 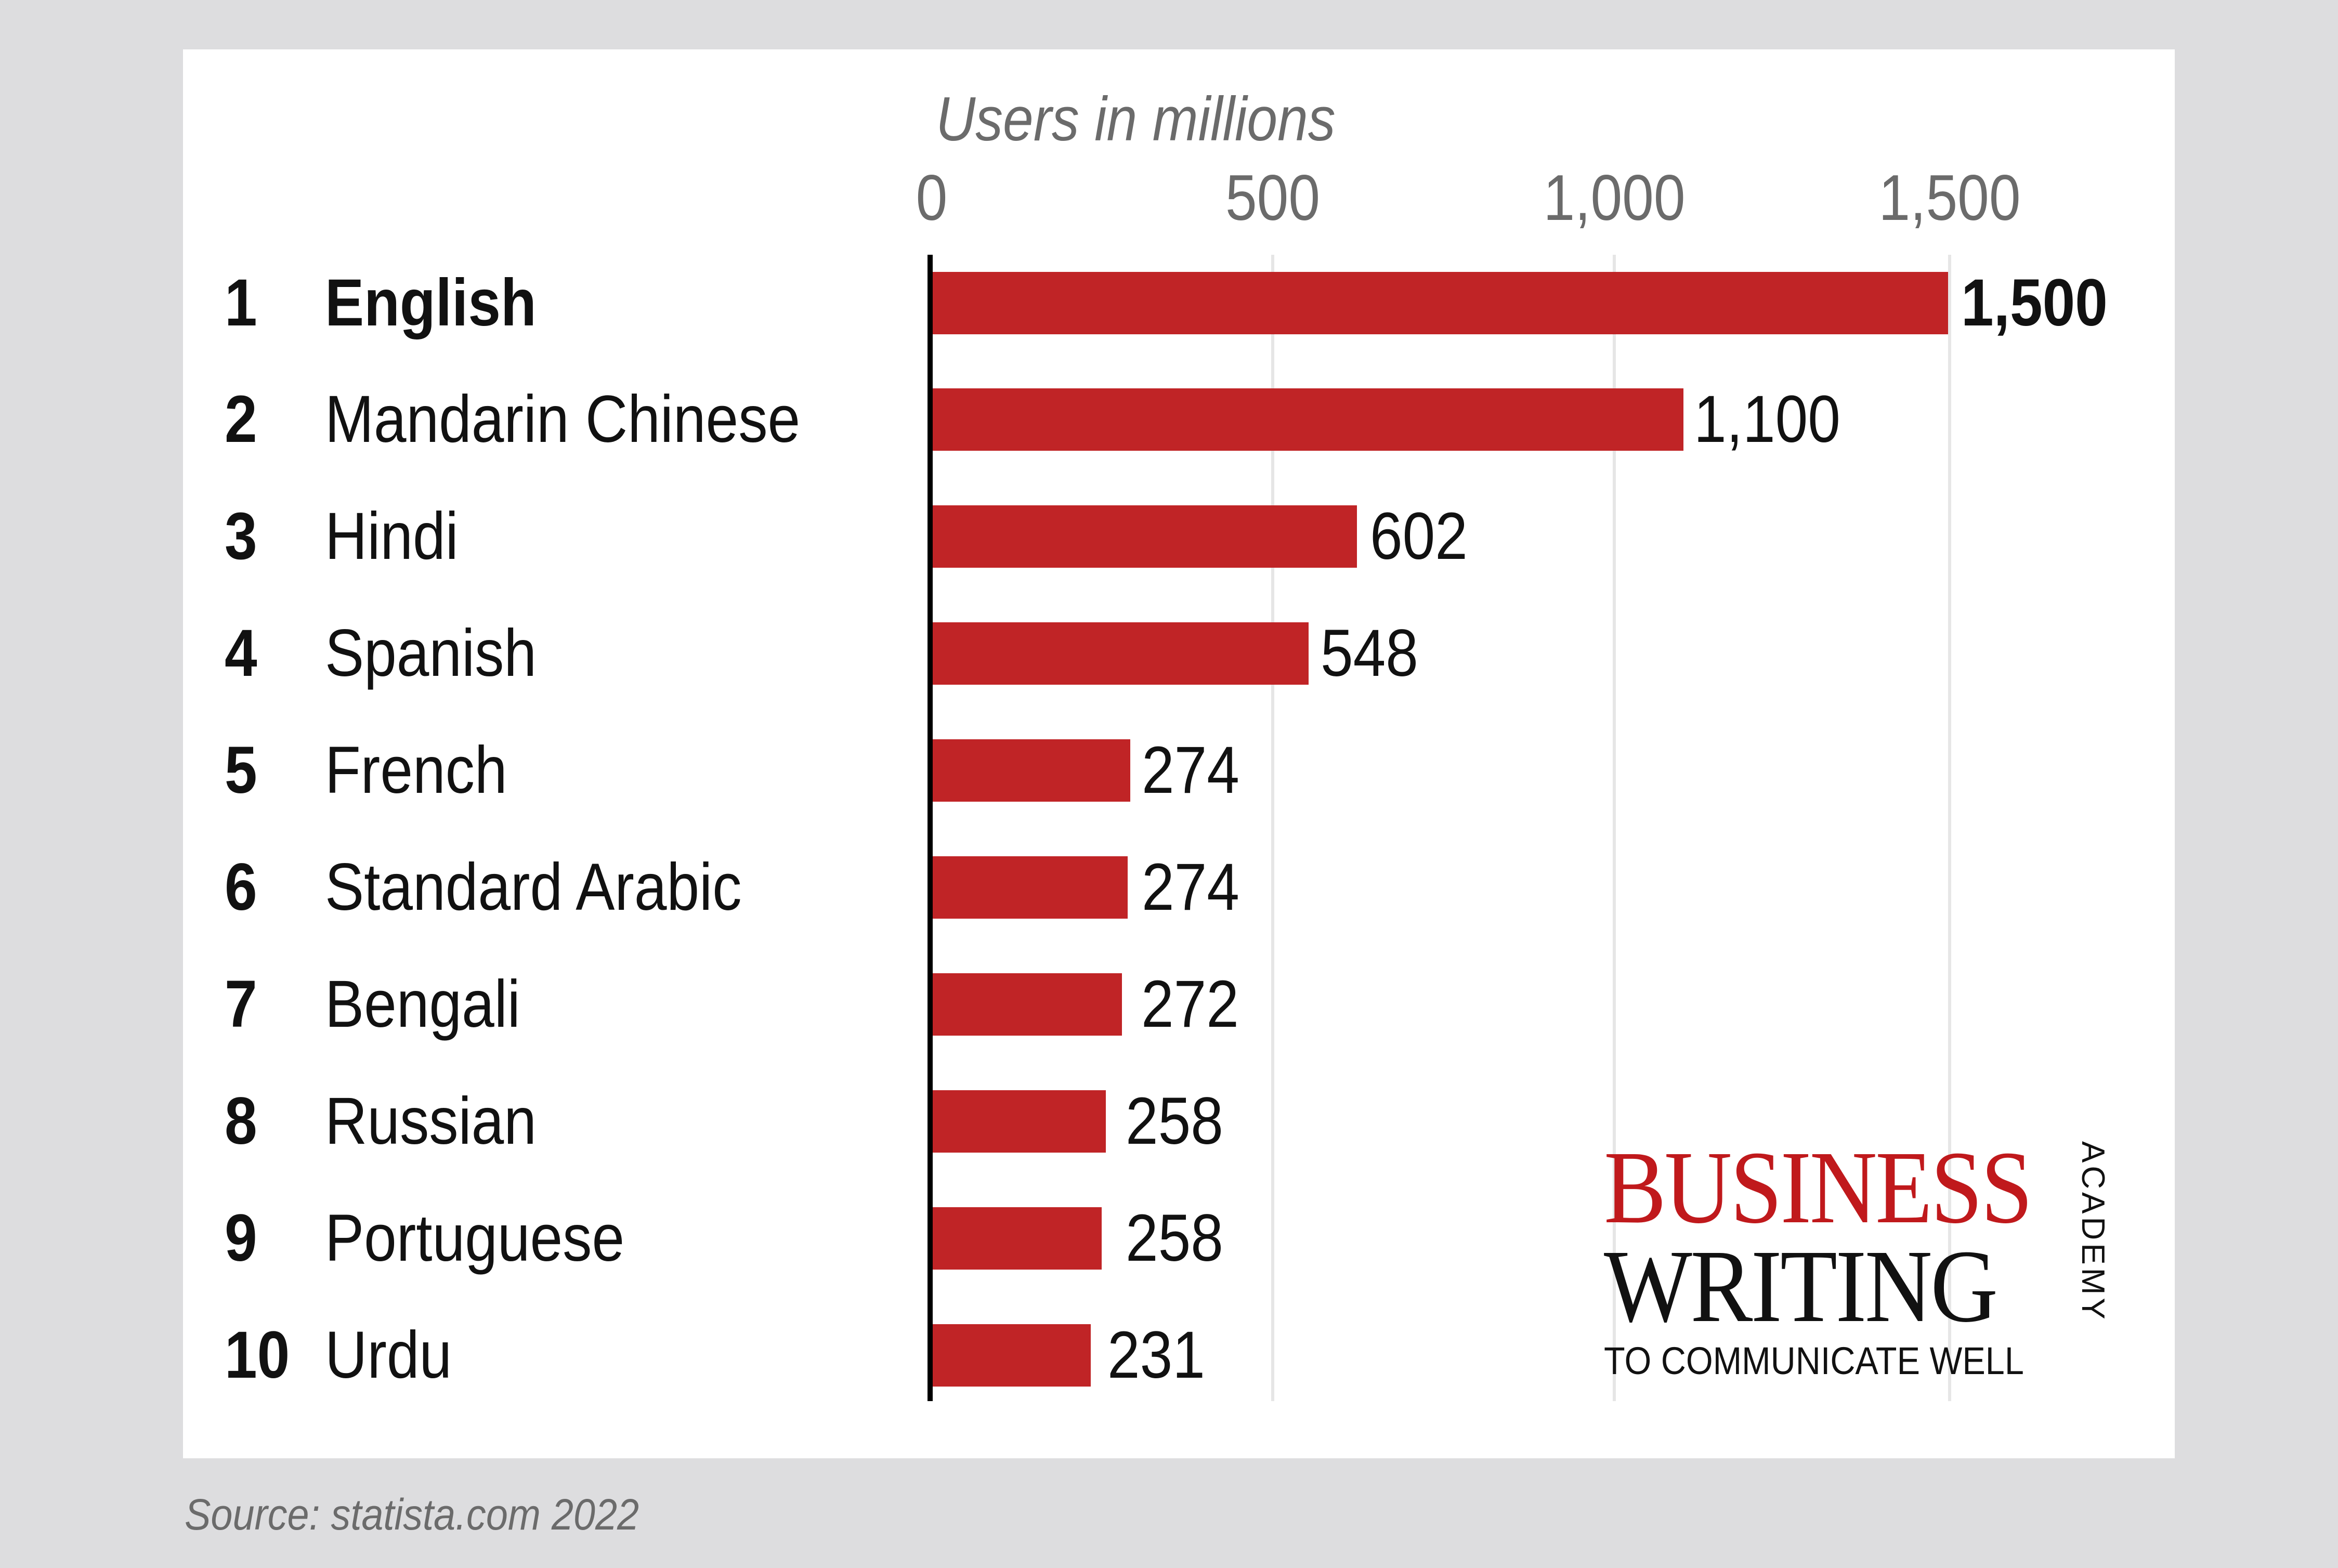 I want to click on language-label: Portuguese, so click(x=475, y=1238).